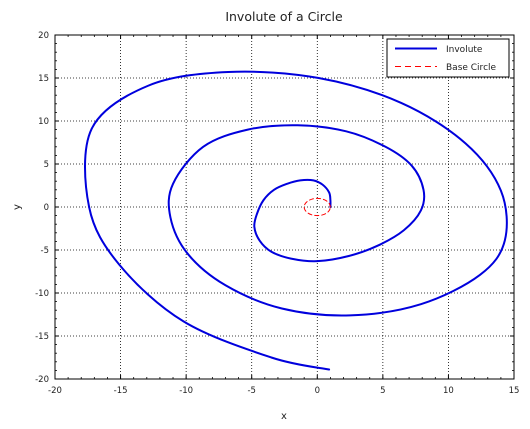 The image size is (530, 429). I want to click on x-tick-label: -10, so click(186, 391).